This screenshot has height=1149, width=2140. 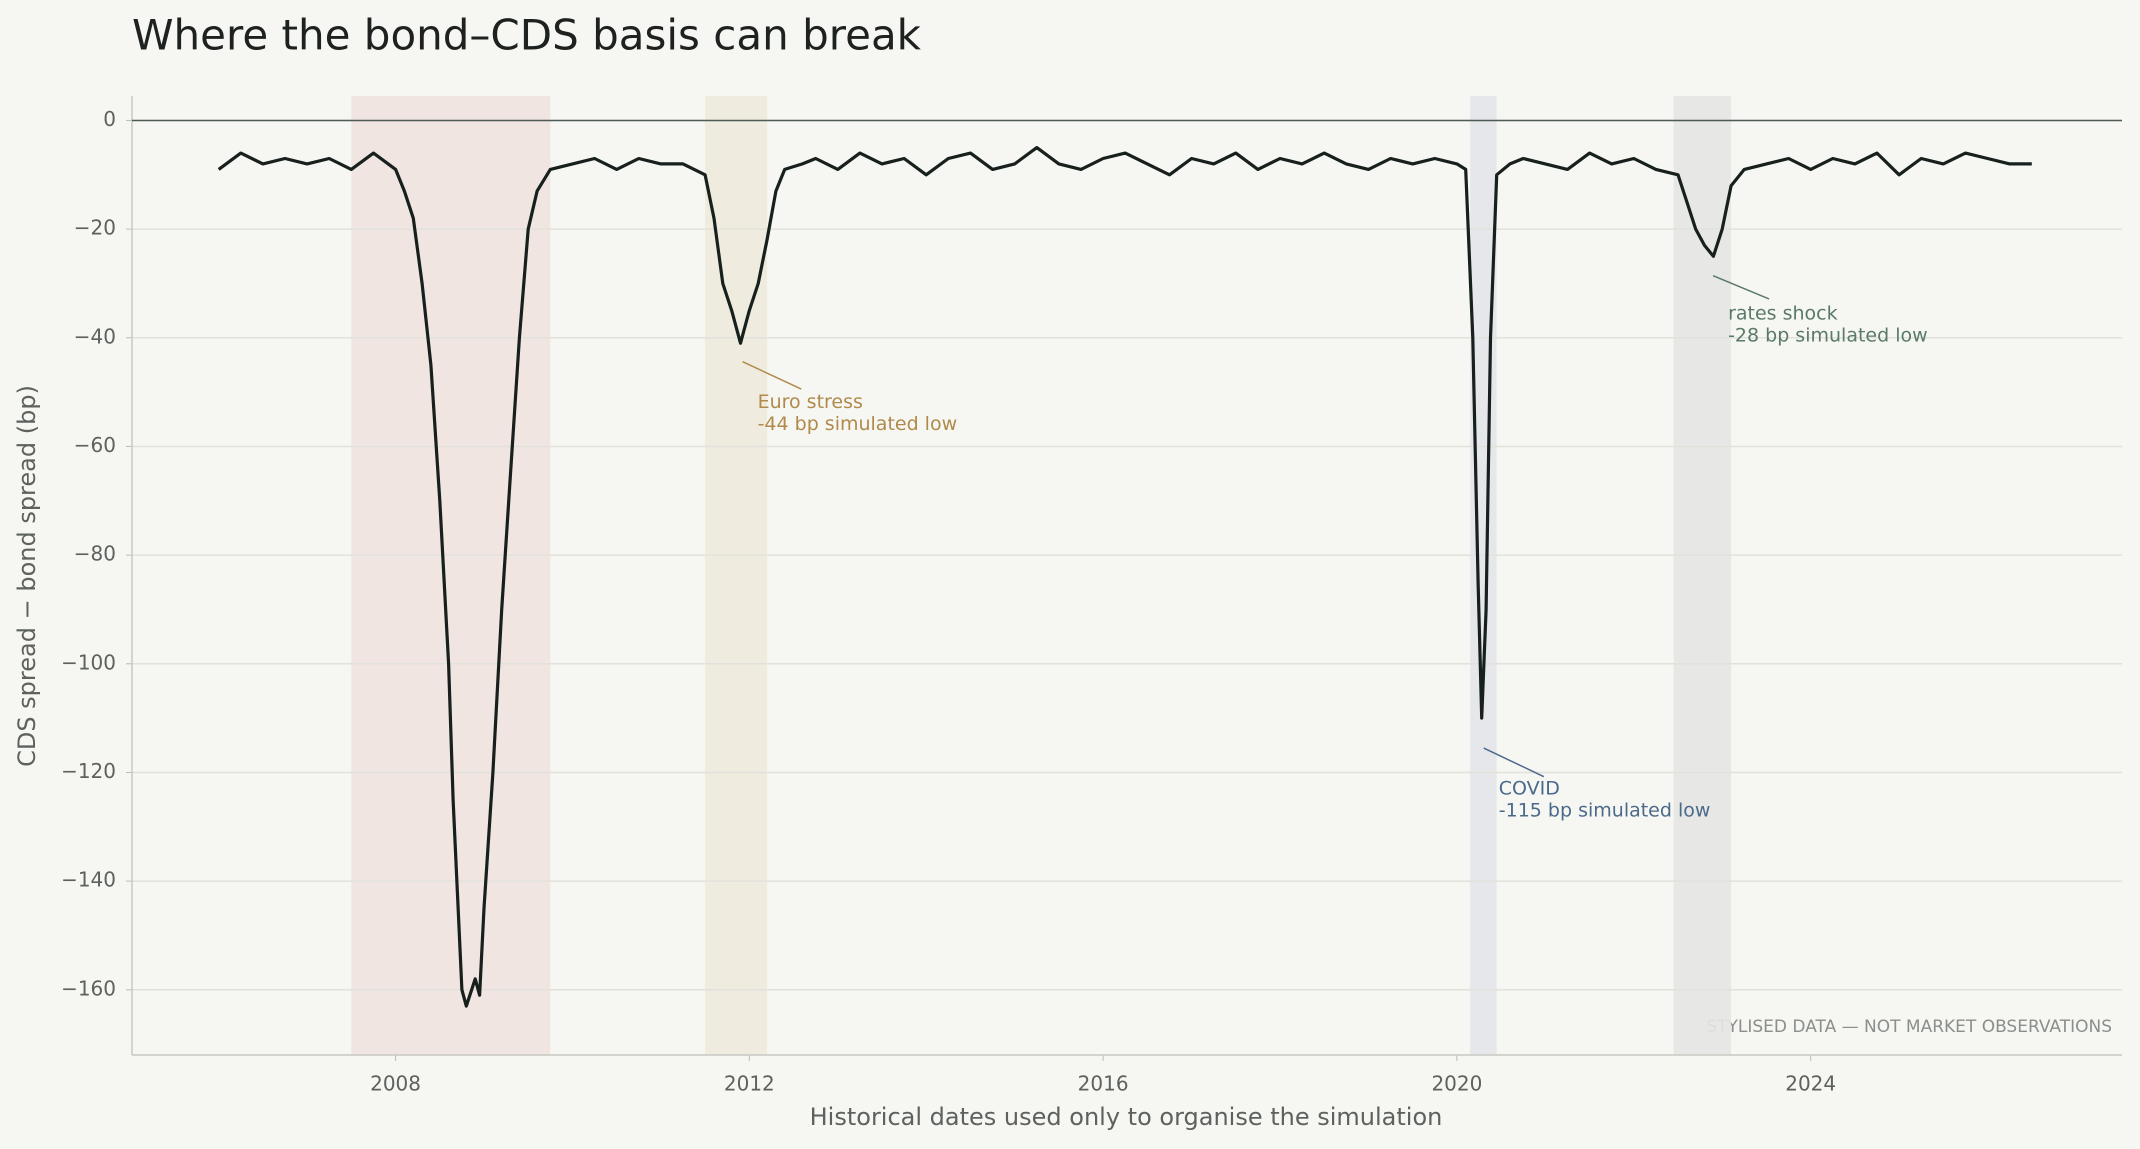 What do you see at coordinates (95, 445) in the screenshot?
I see `y-tick-label: −60` at bounding box center [95, 445].